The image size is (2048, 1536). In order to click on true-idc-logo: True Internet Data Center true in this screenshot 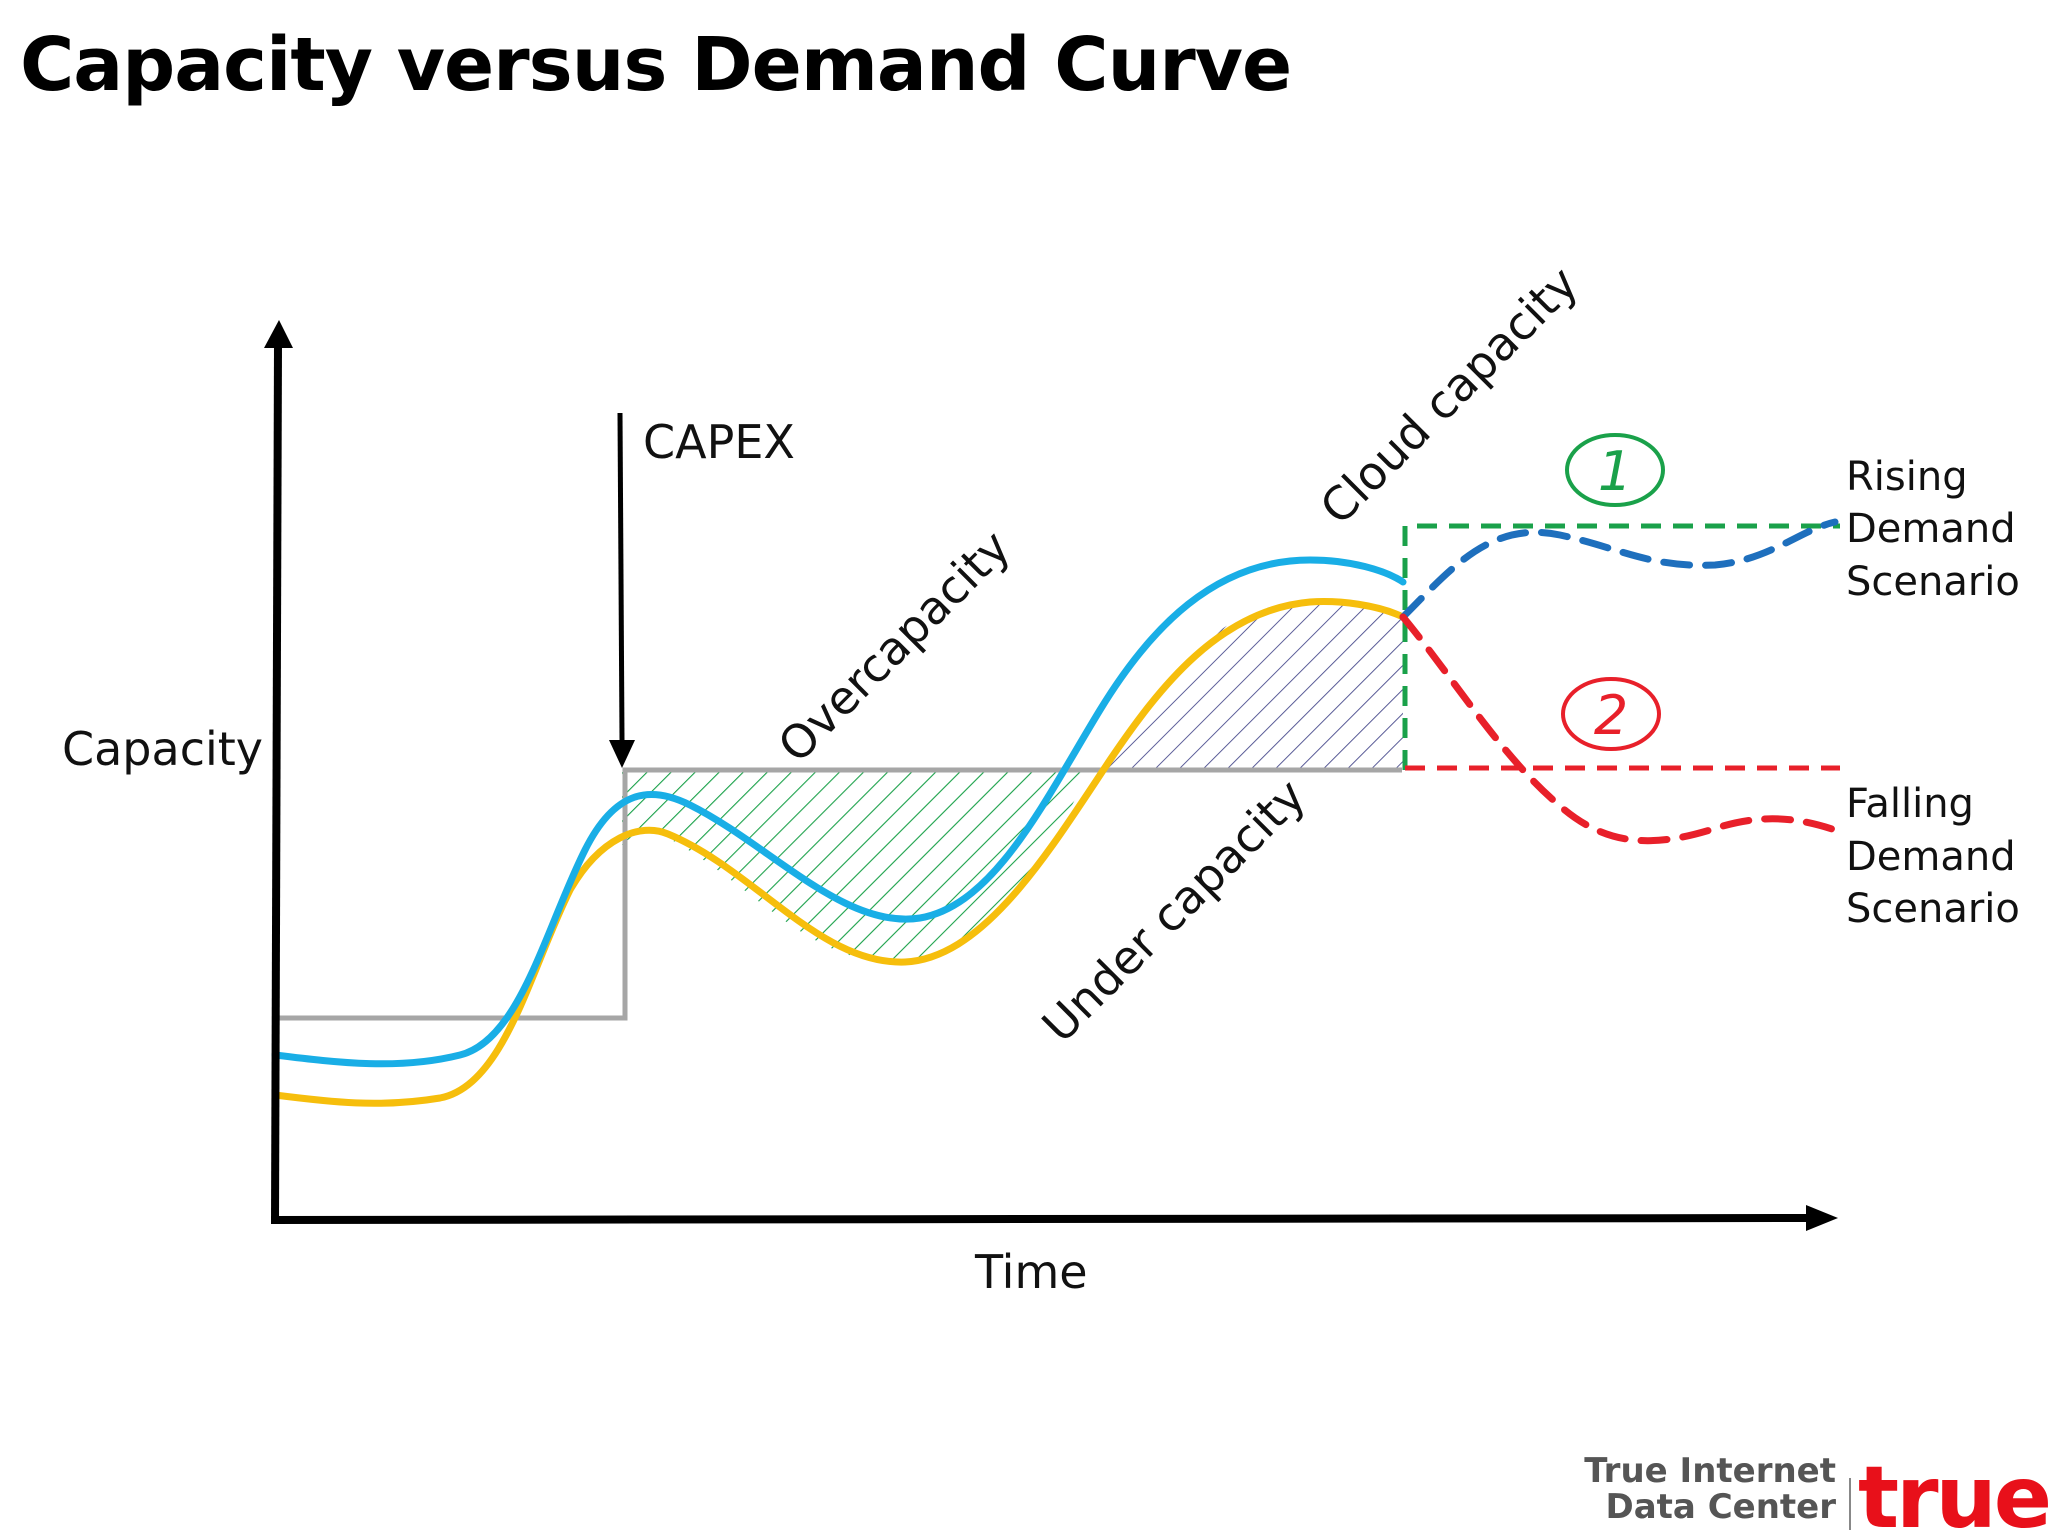, I will do `click(1816, 1492)`.